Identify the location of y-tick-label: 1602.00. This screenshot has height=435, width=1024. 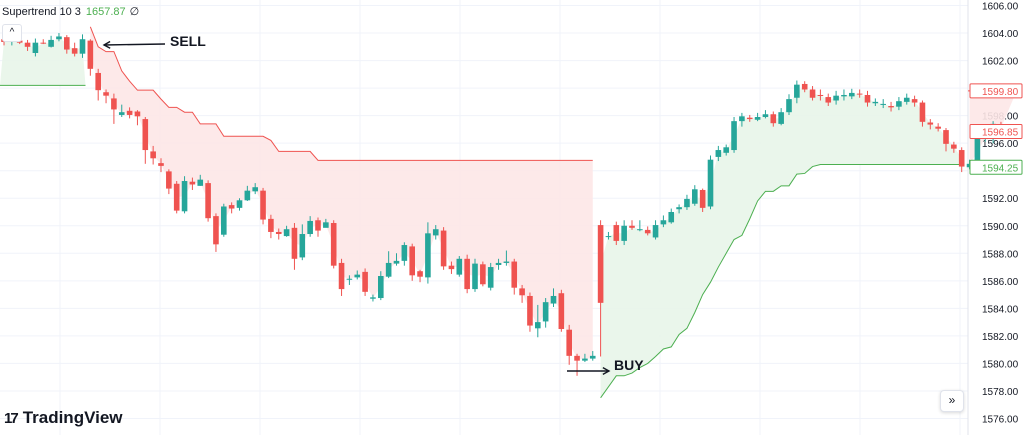
(1000, 62).